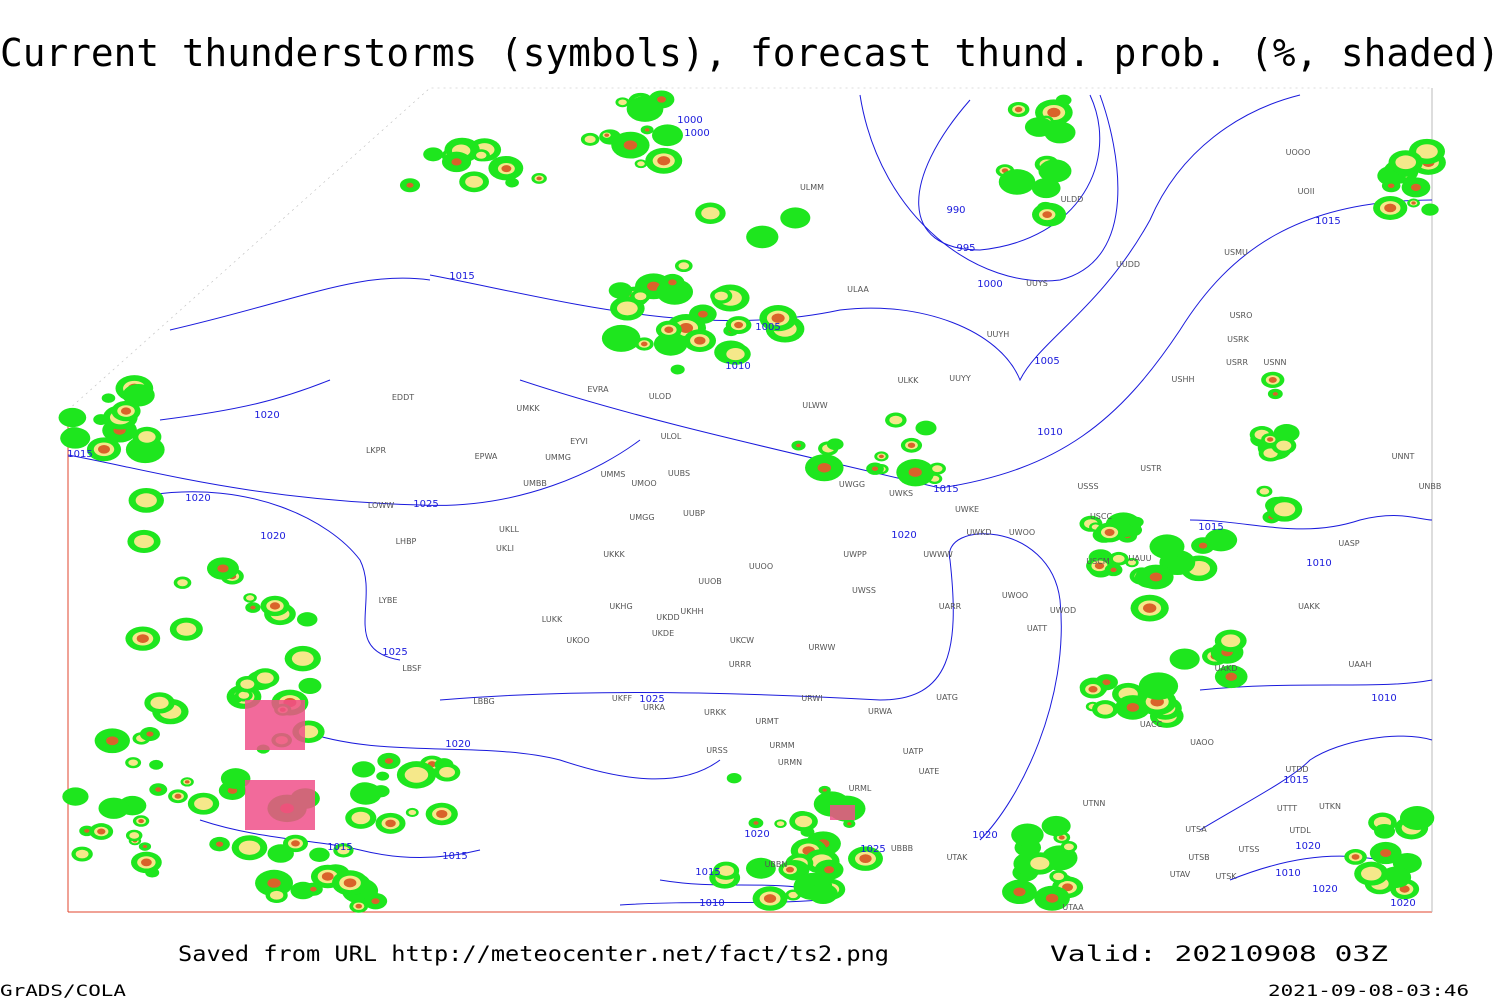  What do you see at coordinates (860, 788) in the screenshot?
I see `station-label: URML` at bounding box center [860, 788].